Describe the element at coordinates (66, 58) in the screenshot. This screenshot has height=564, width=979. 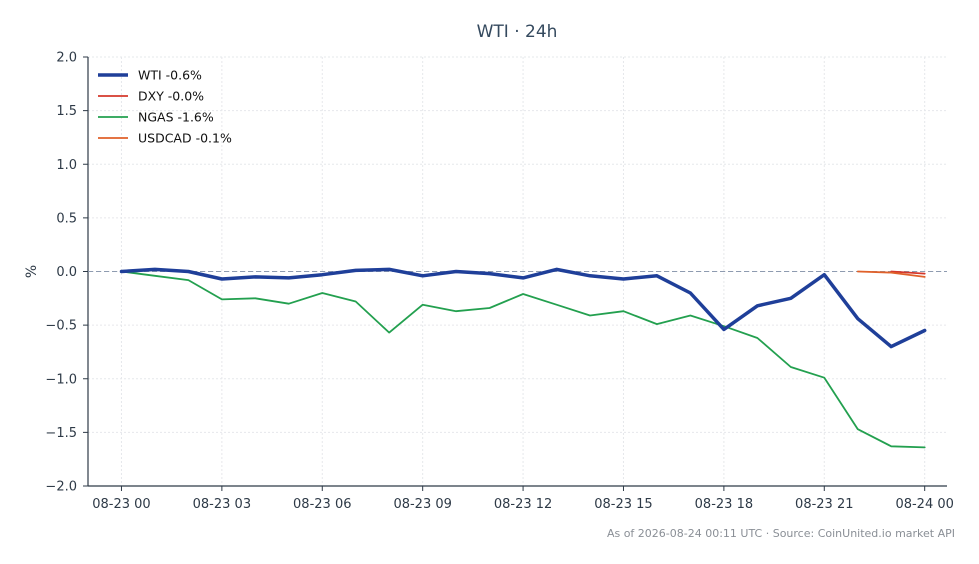
I see `y-tick-label: 2.0` at that location.